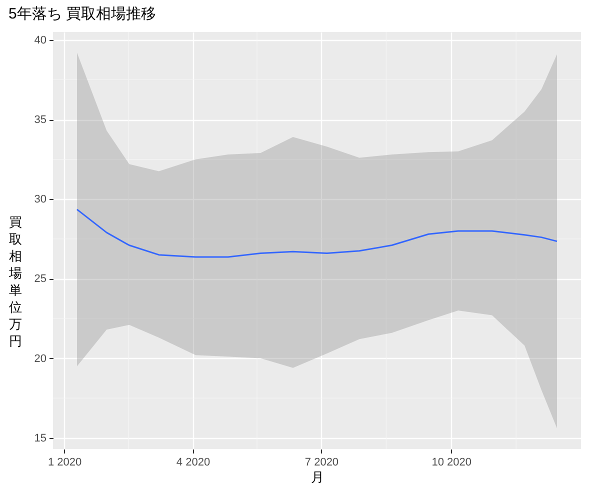 This screenshot has width=600, height=500. I want to click on x-tick-label: 1 2020, so click(65, 462).